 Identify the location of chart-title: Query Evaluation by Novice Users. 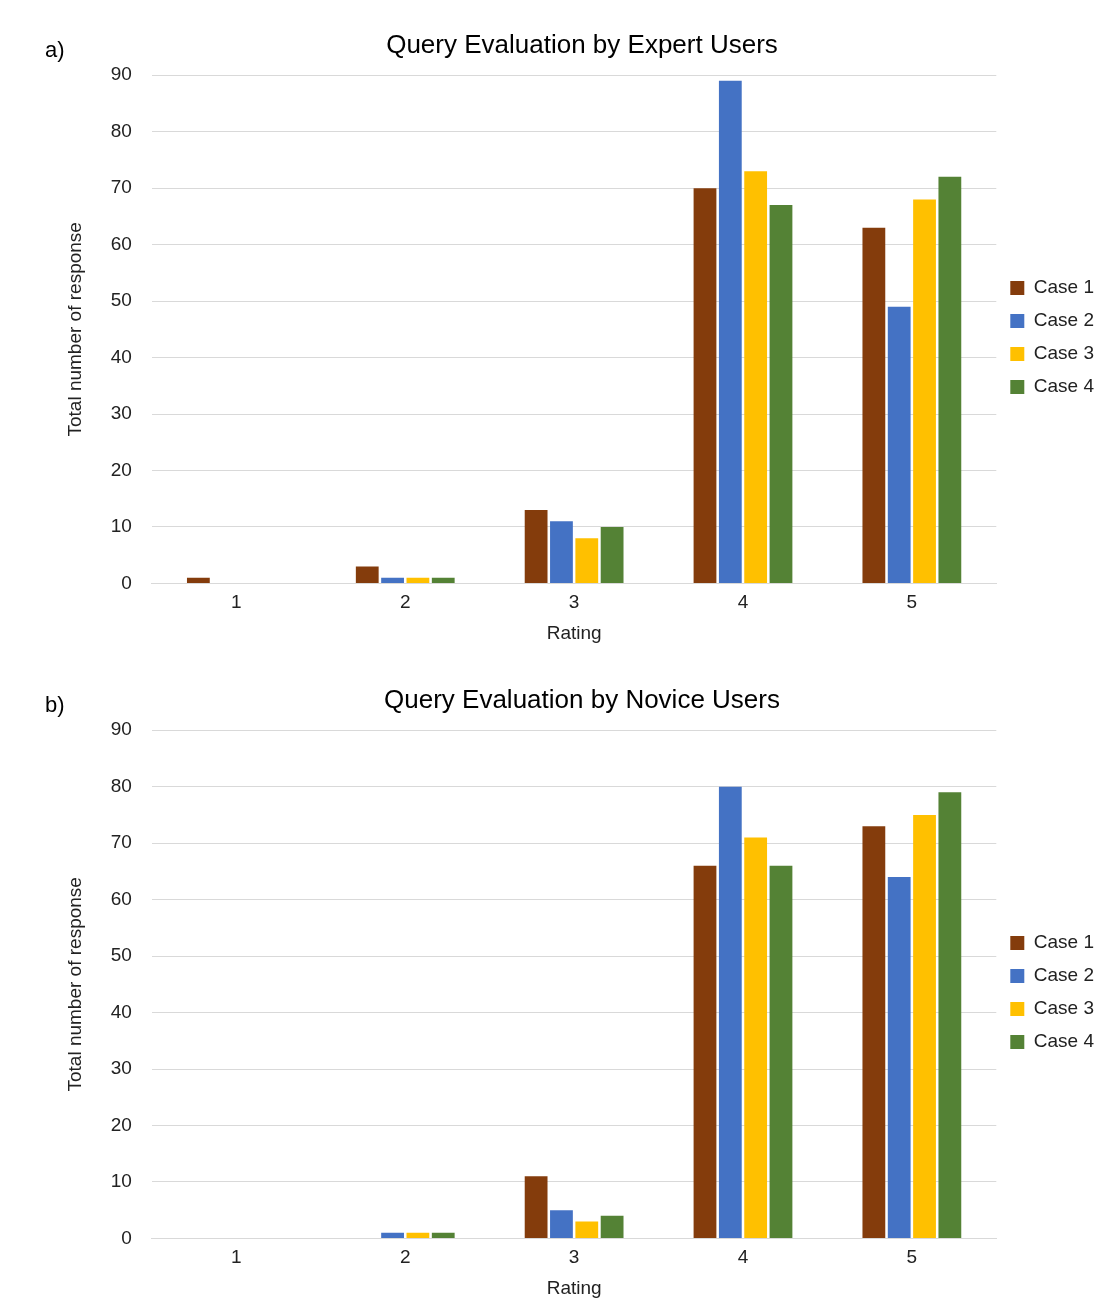
(582, 698).